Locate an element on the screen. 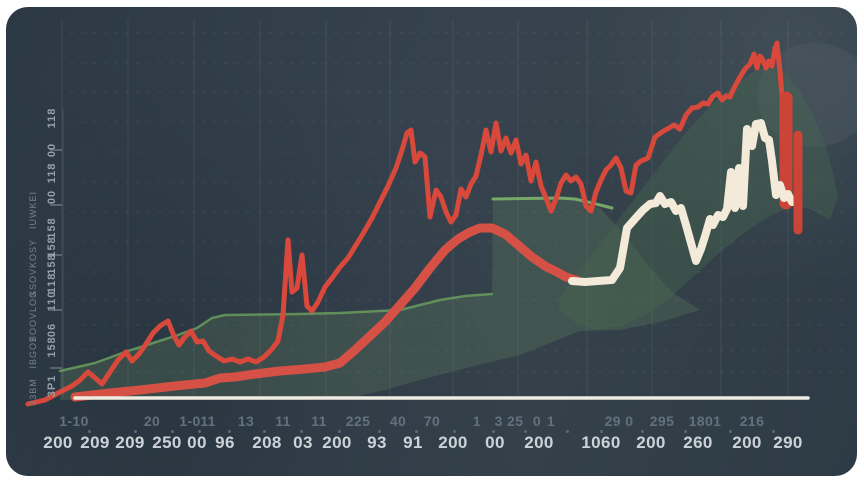 The image size is (864, 486). white-line is located at coordinates (682, 202).